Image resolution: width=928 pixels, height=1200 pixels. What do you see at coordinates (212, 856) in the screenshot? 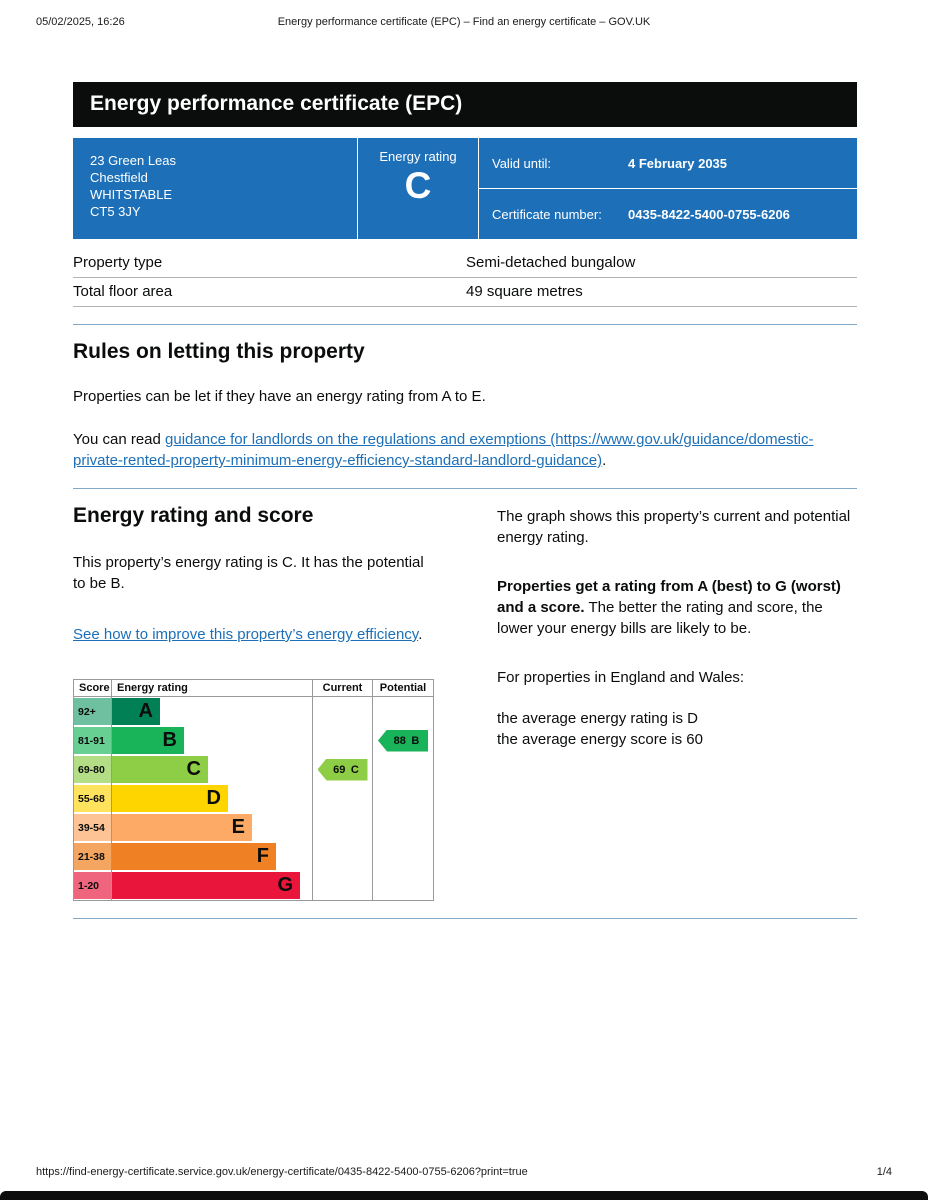
I see `chart-cell: F` at bounding box center [212, 856].